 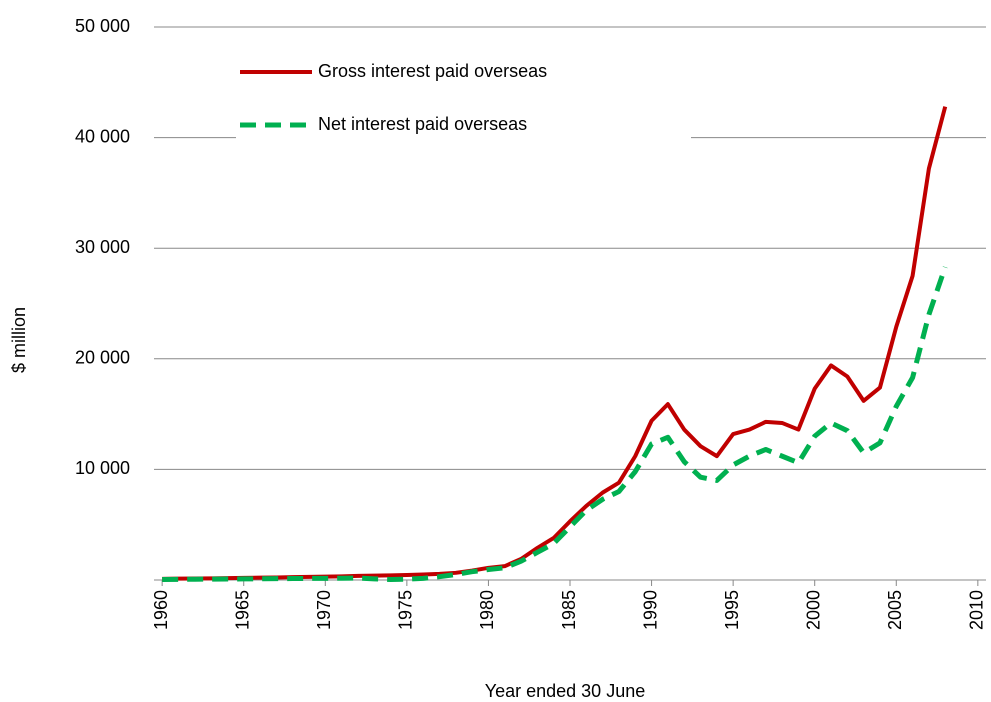 What do you see at coordinates (102, 468) in the screenshot?
I see `y-tick-label: 10 000` at bounding box center [102, 468].